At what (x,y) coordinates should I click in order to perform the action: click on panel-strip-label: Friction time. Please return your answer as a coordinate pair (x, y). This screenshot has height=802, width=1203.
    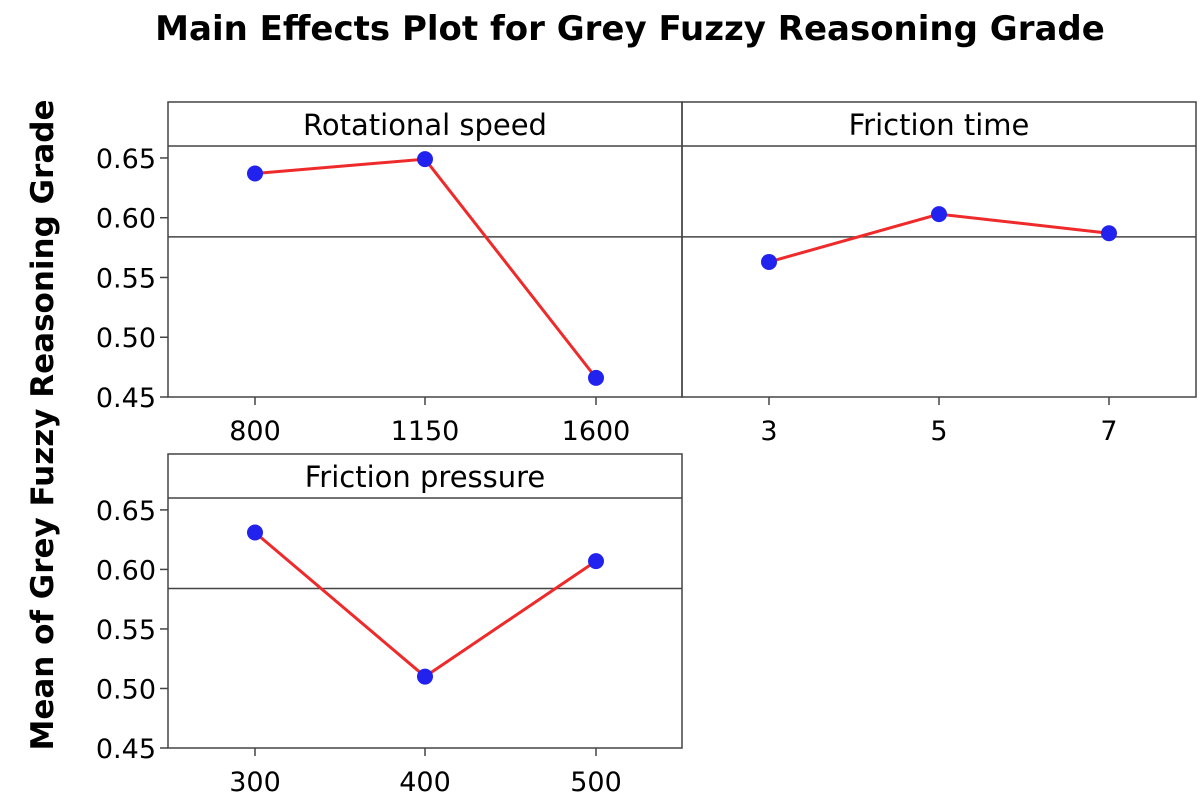
    Looking at the image, I should click on (939, 125).